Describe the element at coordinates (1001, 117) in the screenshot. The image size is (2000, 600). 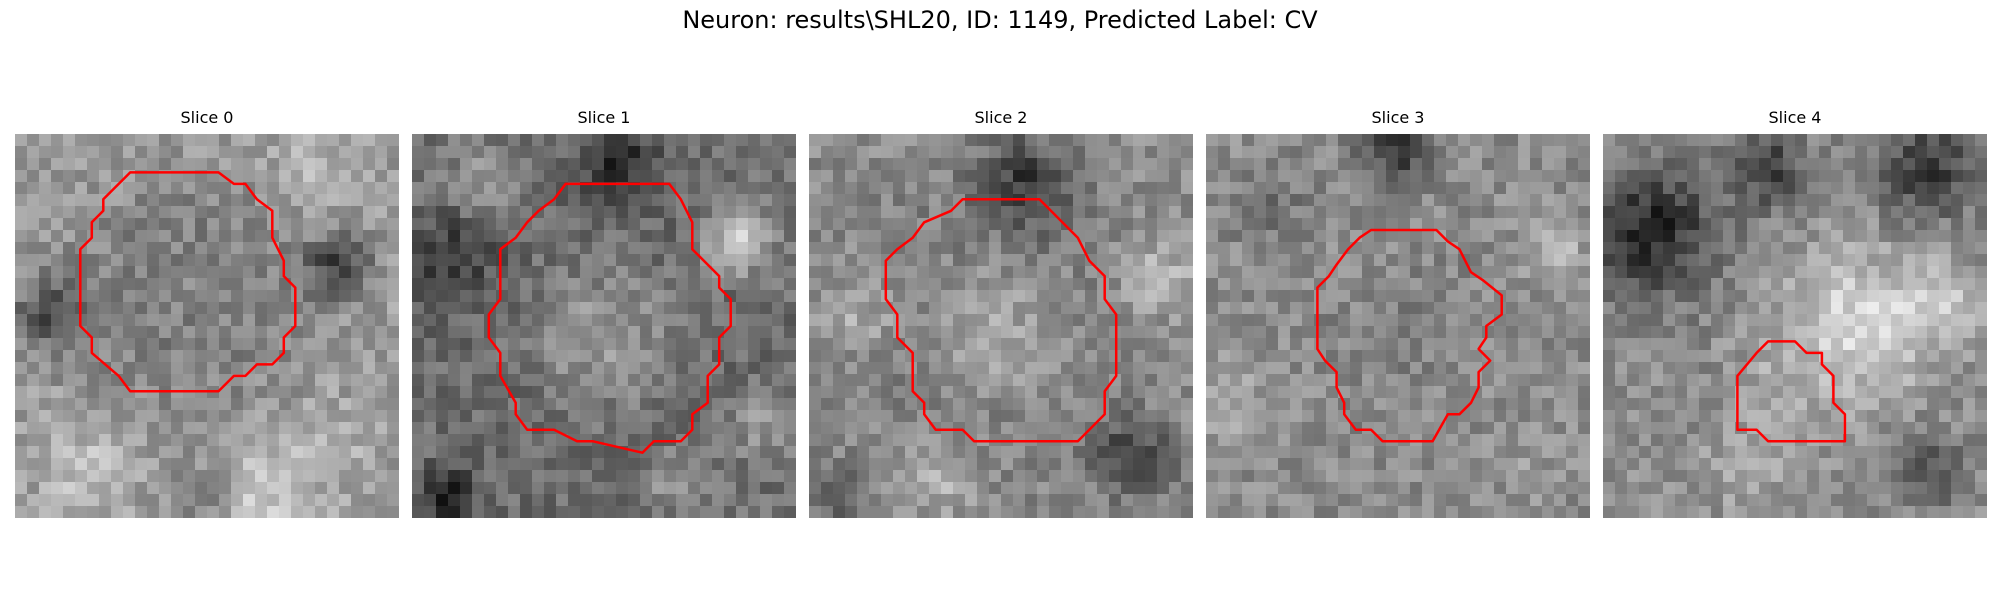
I see `slice-title: Slice 2` at that location.